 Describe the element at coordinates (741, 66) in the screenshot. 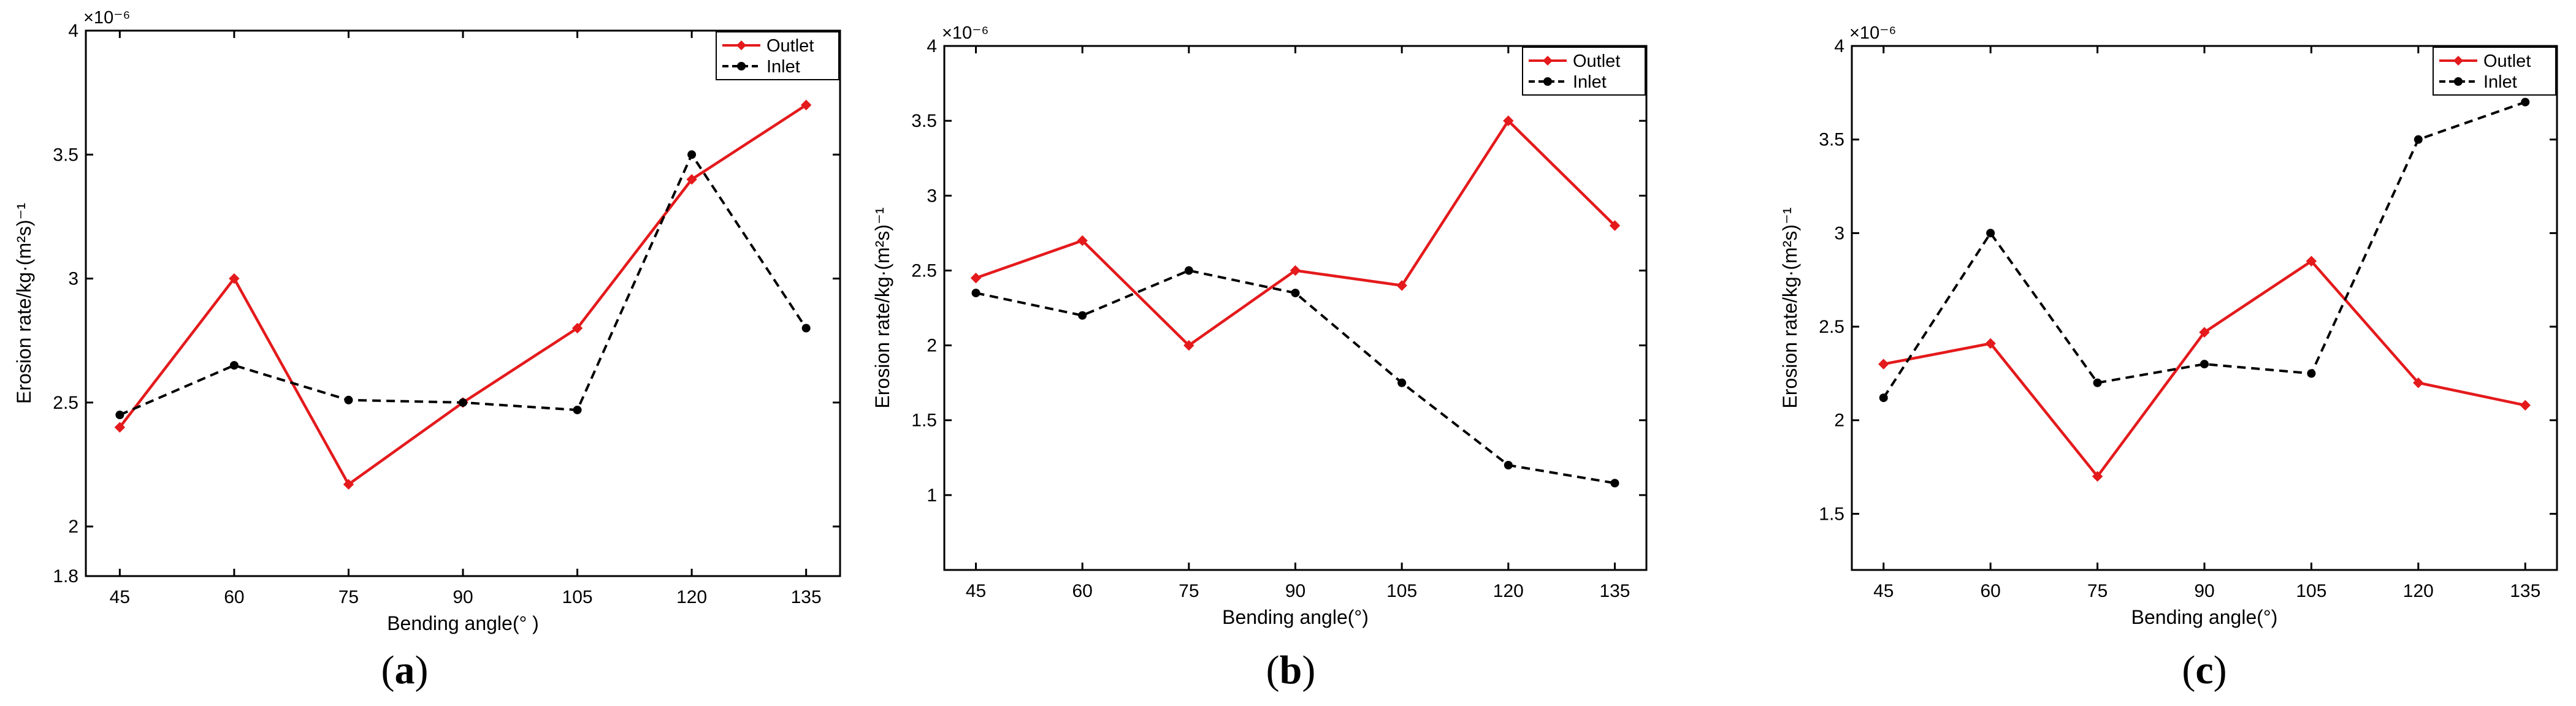

I see `legend-marker-inlet` at that location.